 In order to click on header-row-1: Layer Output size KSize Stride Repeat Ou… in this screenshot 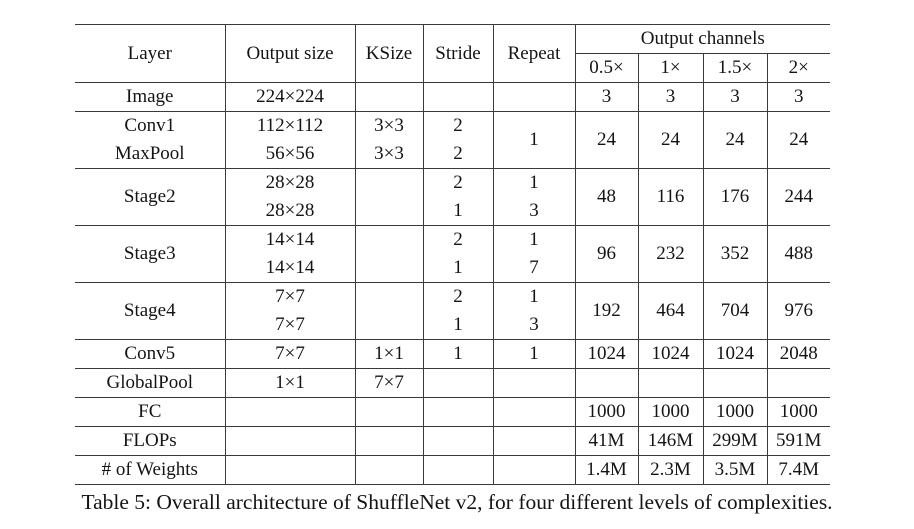, I will do `click(453, 53)`.